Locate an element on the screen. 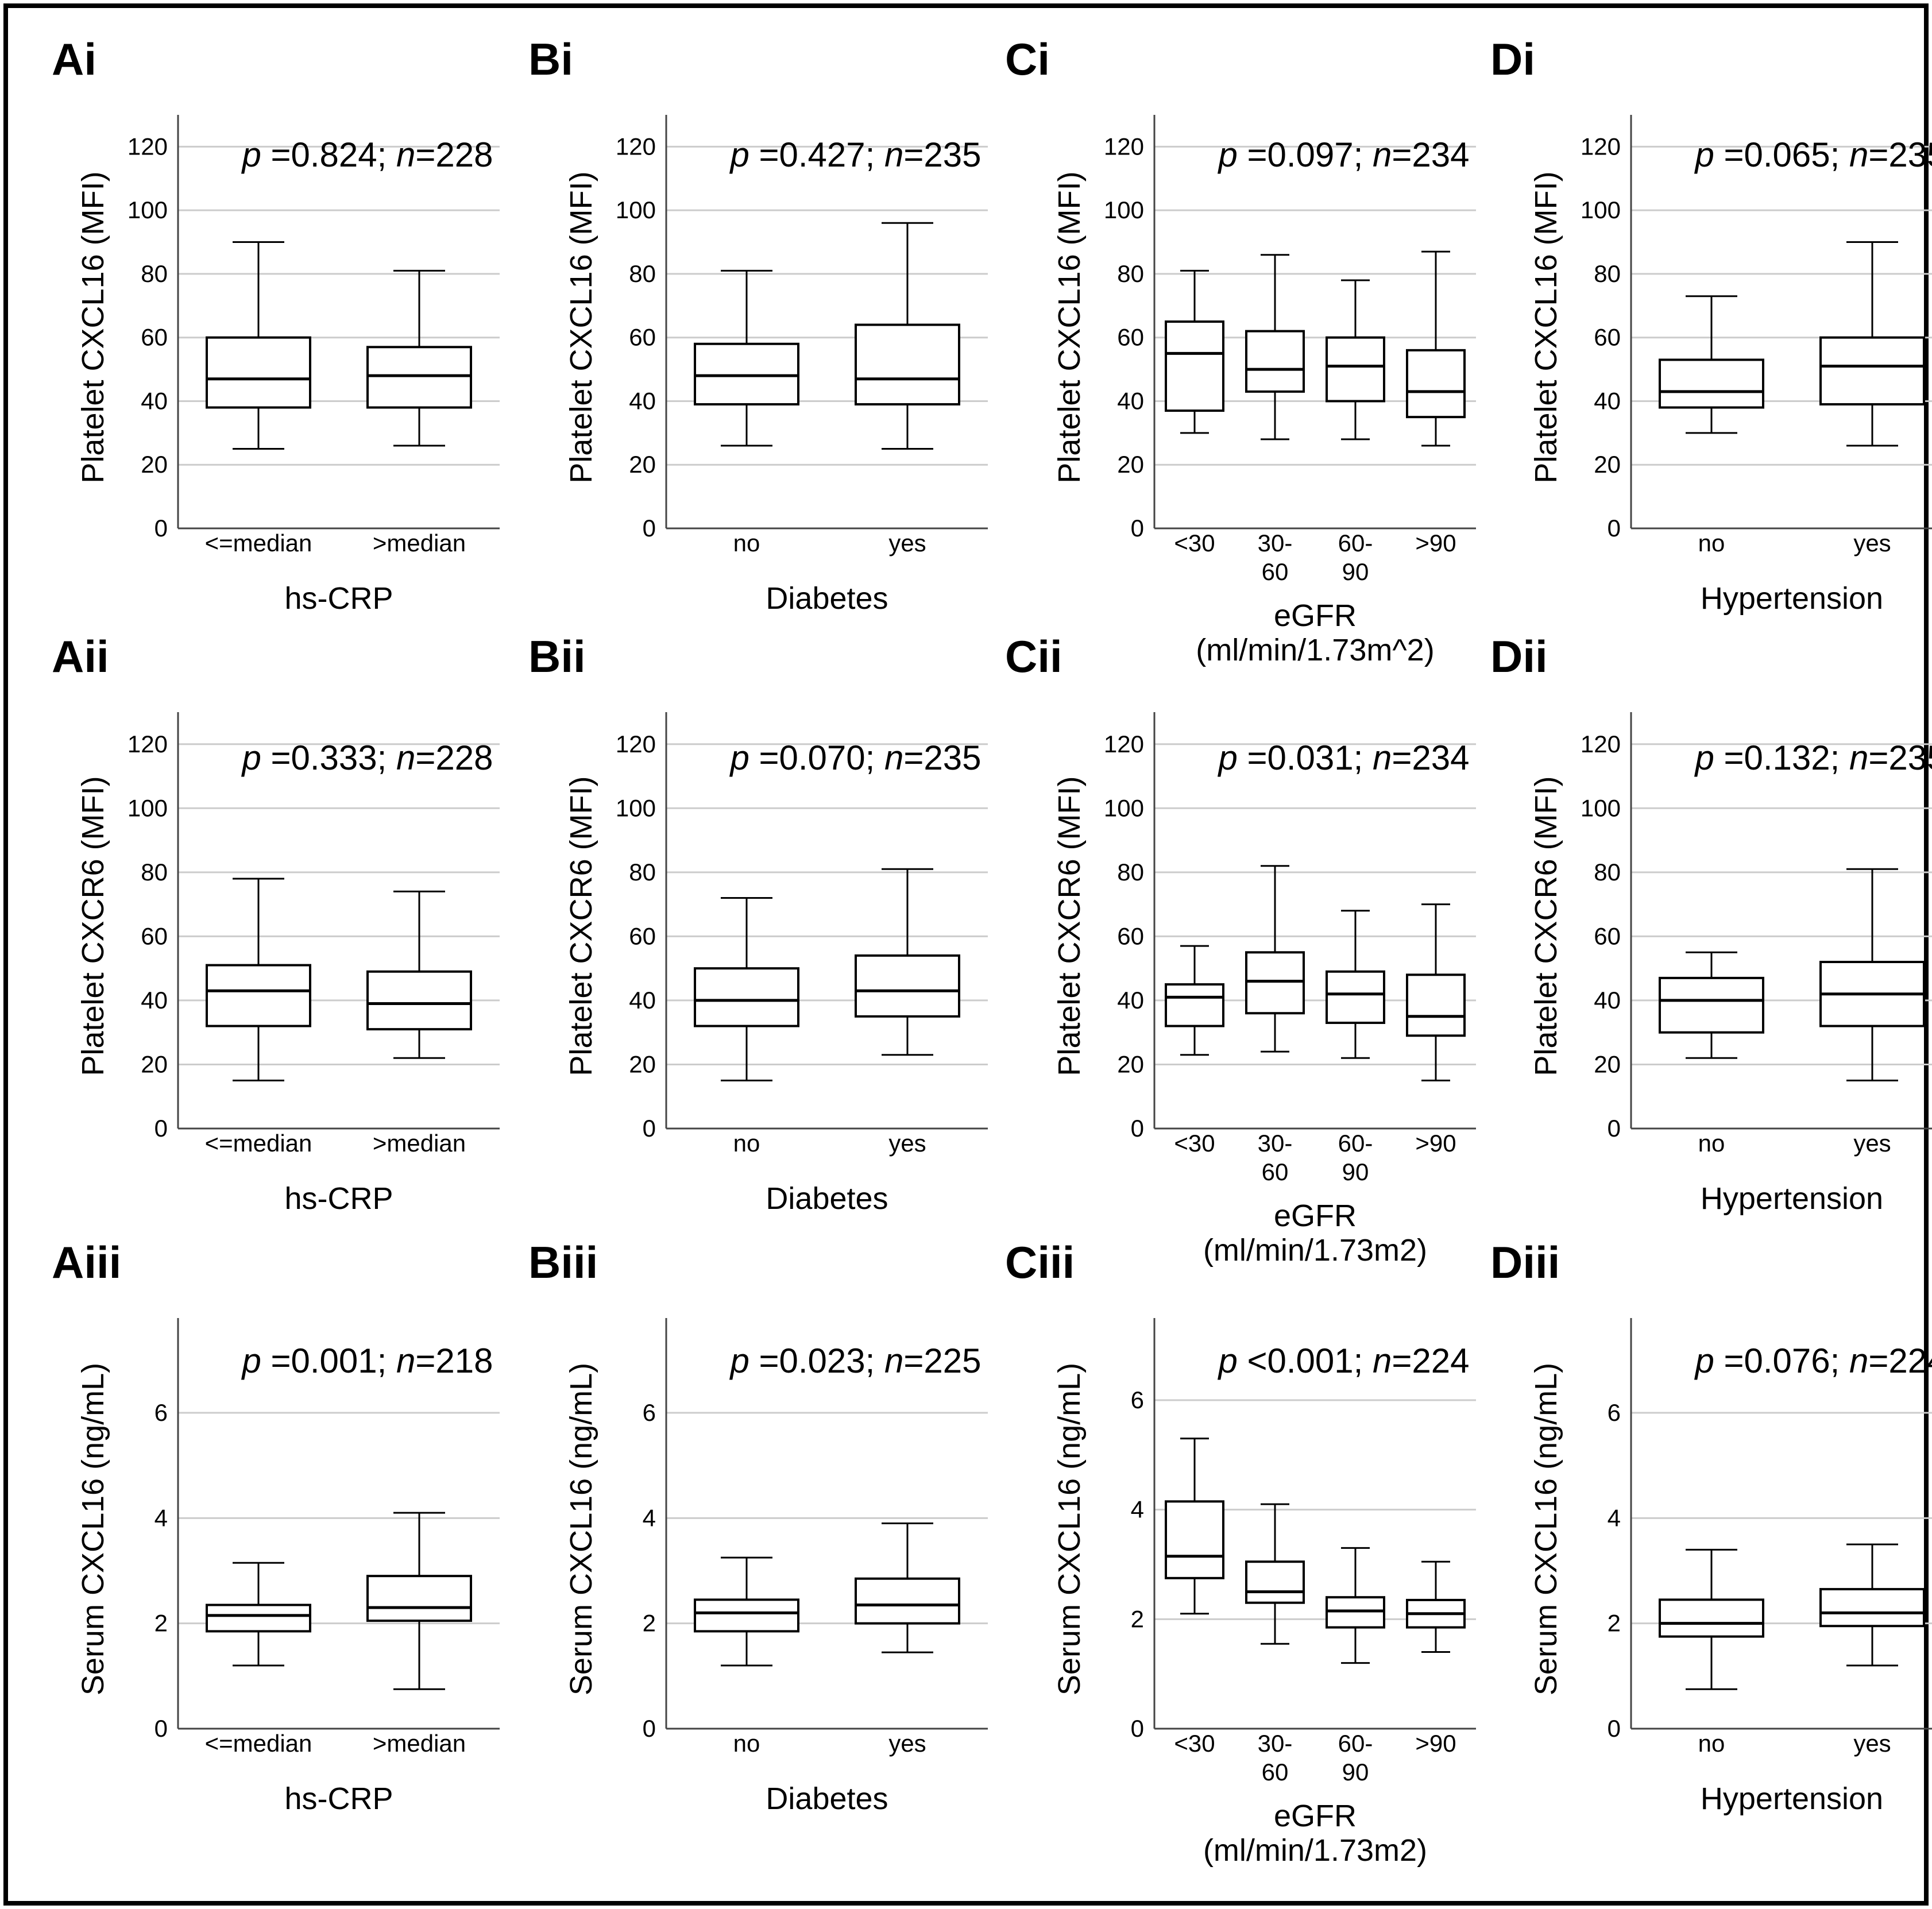 Image resolution: width=1932 pixels, height=1909 pixels. stat-p-value: =0.070; is located at coordinates (816, 758).